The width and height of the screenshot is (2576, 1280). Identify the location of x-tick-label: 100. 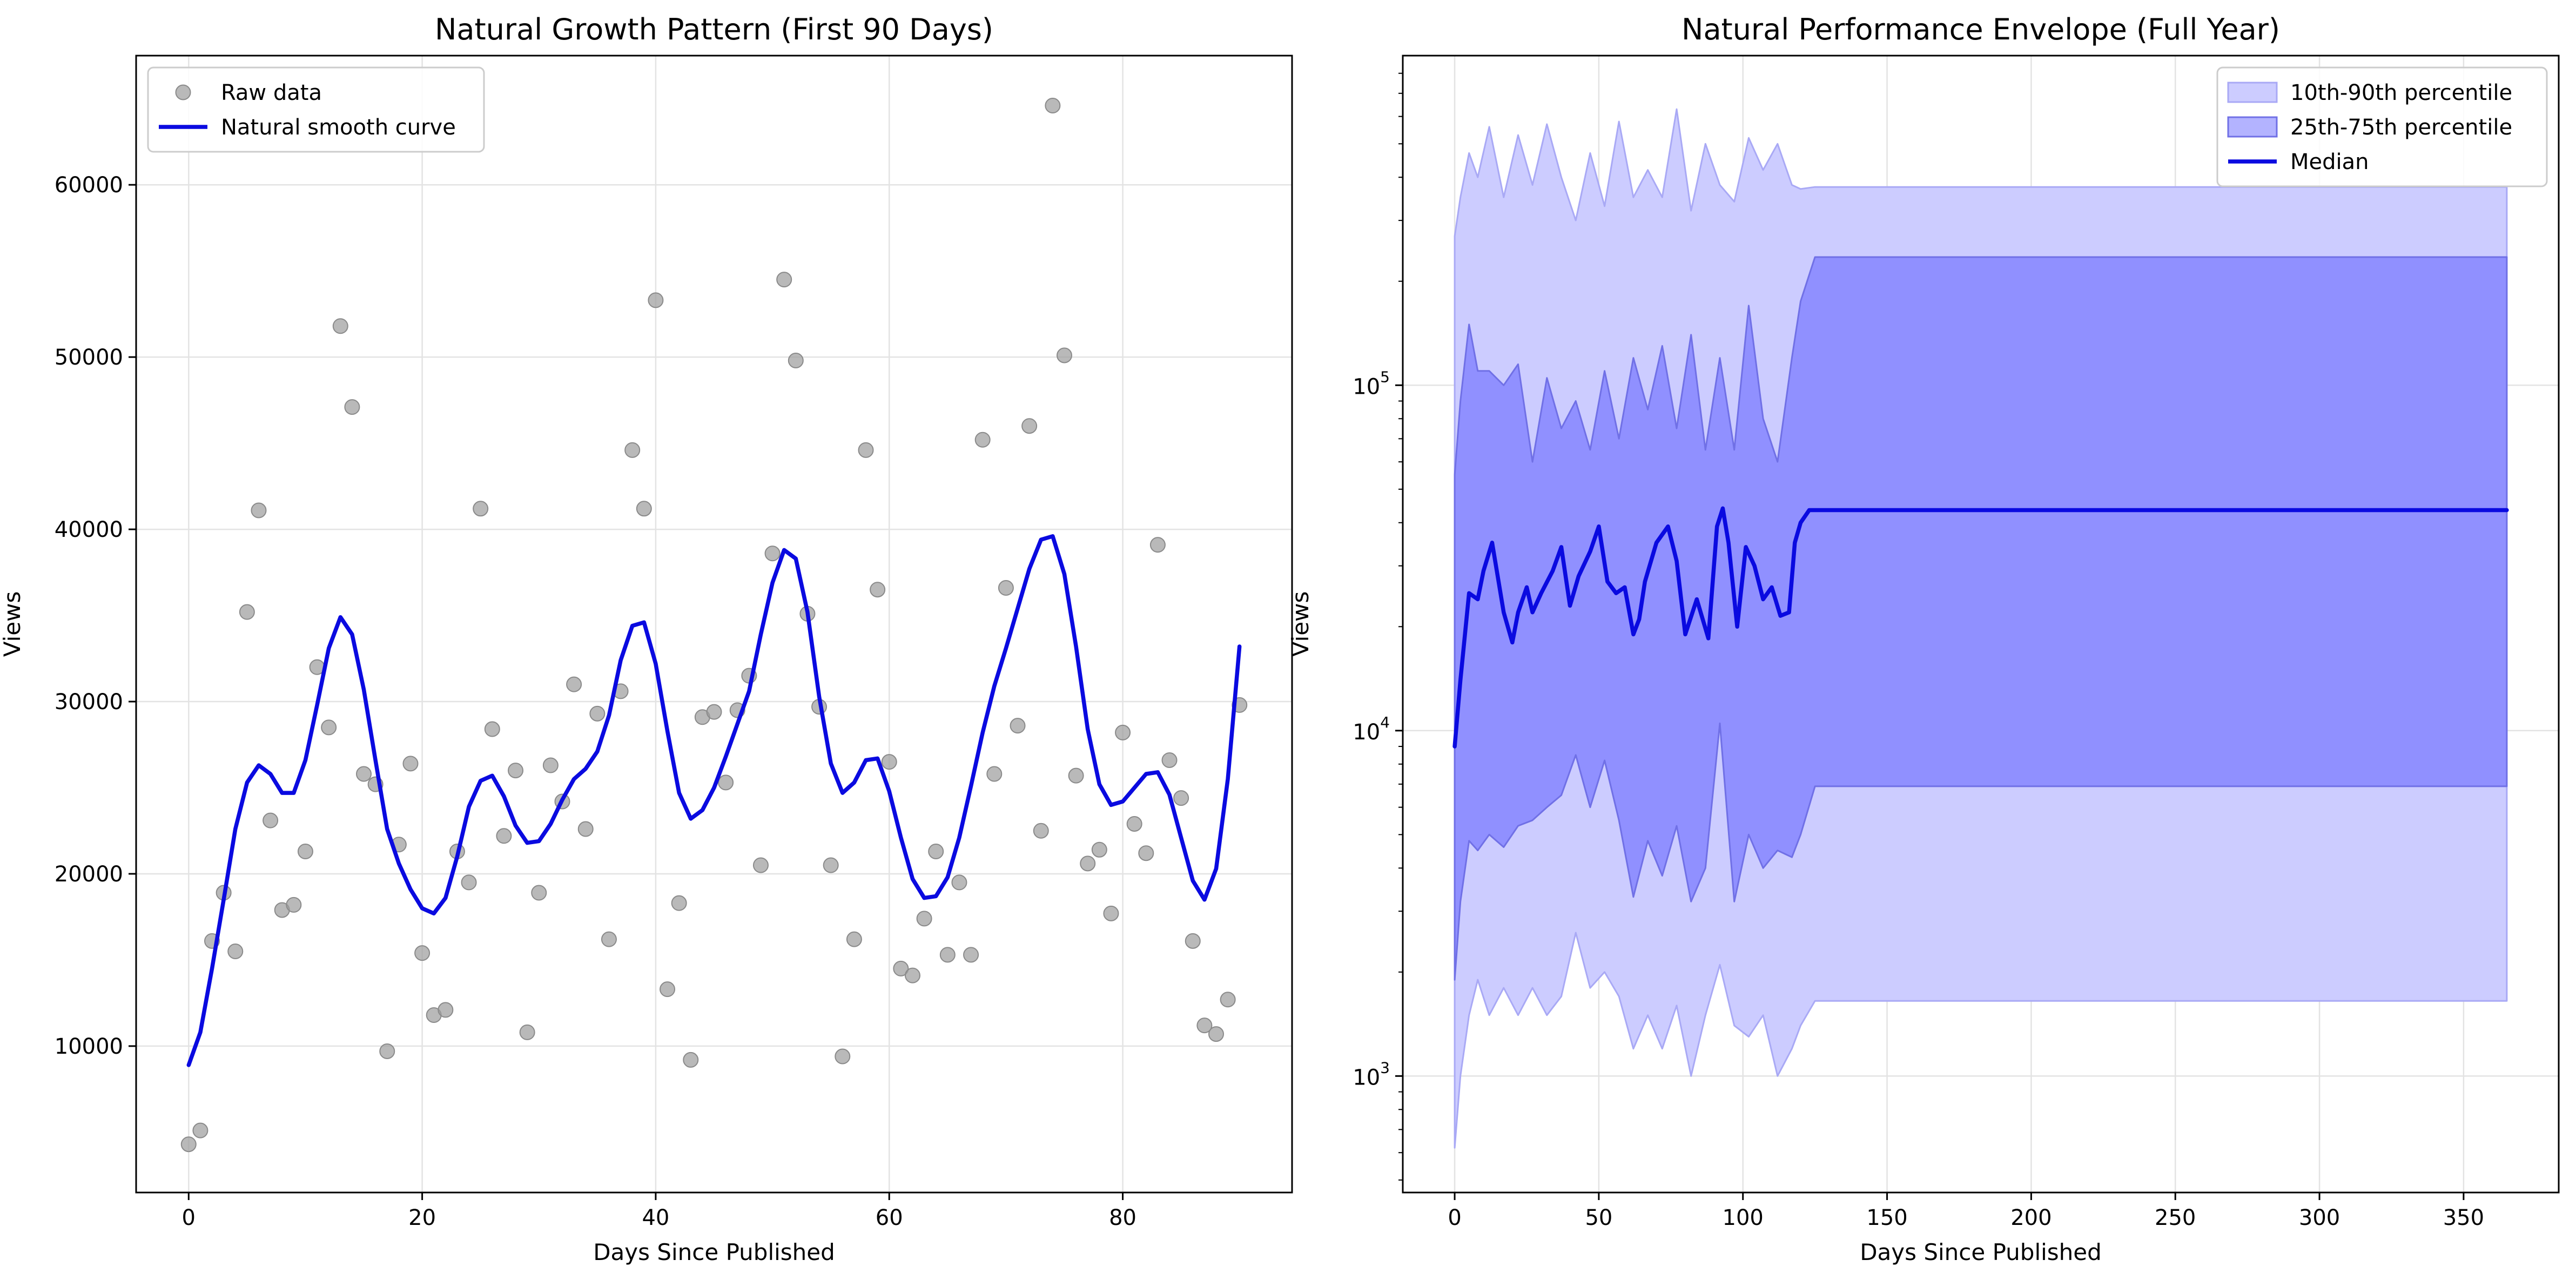
(1743, 1217).